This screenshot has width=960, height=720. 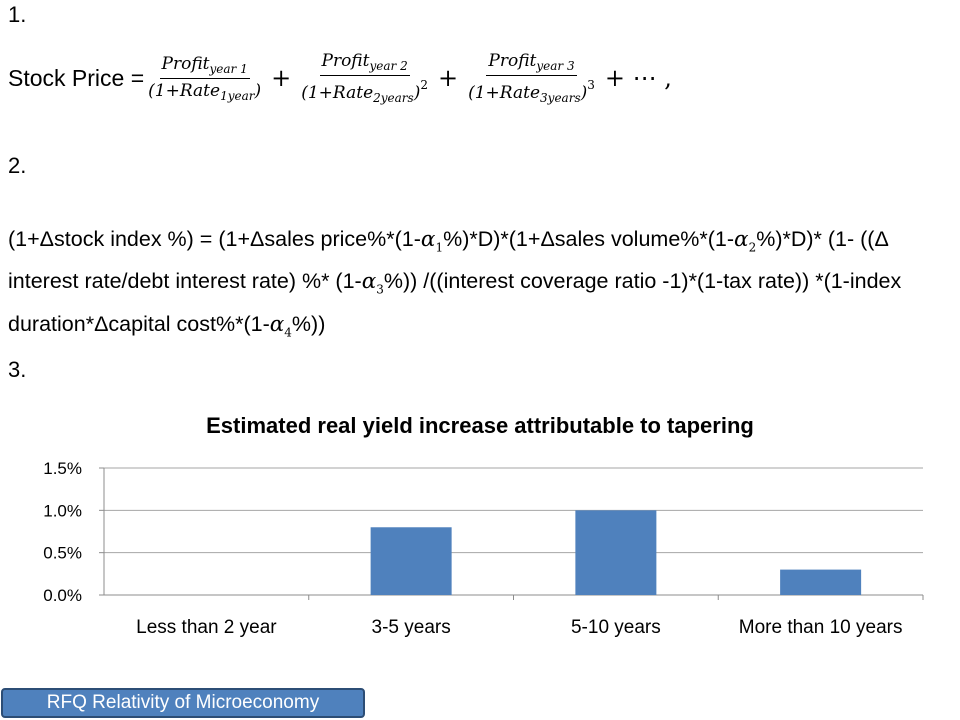 I want to click on formula-tail: + ⋯ ,, so click(x=638, y=78).